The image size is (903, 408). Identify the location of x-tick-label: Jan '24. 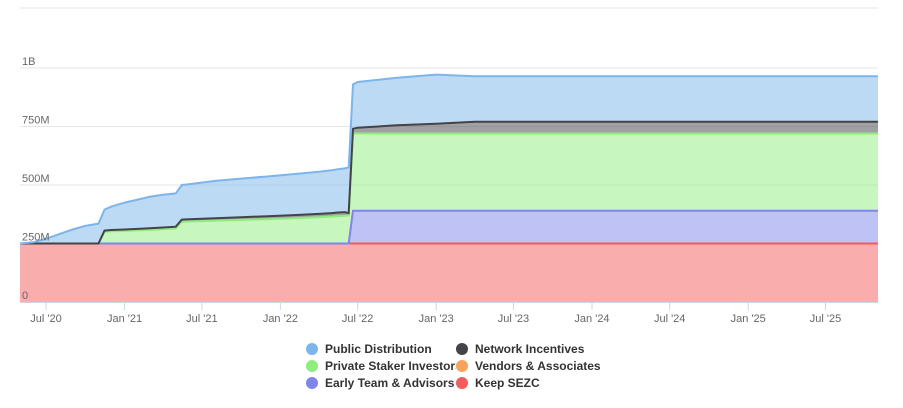
(591, 319).